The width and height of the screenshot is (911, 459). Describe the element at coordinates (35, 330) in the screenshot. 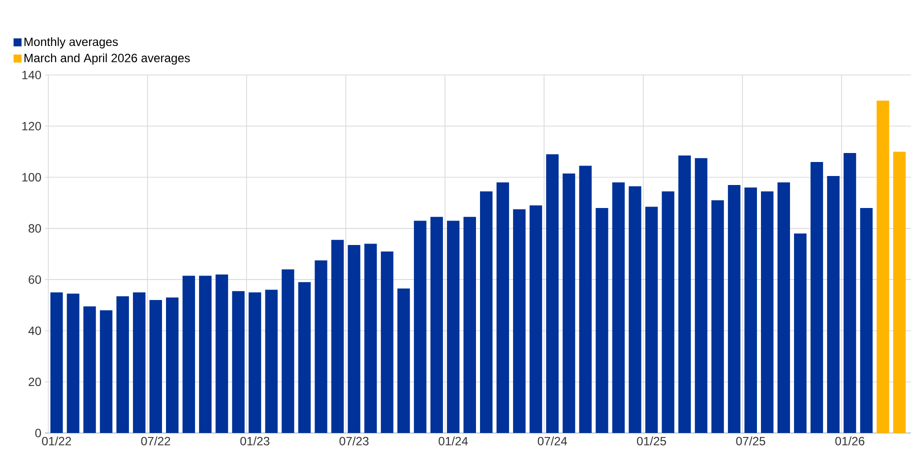

I see `y-tick-label: 40` at that location.